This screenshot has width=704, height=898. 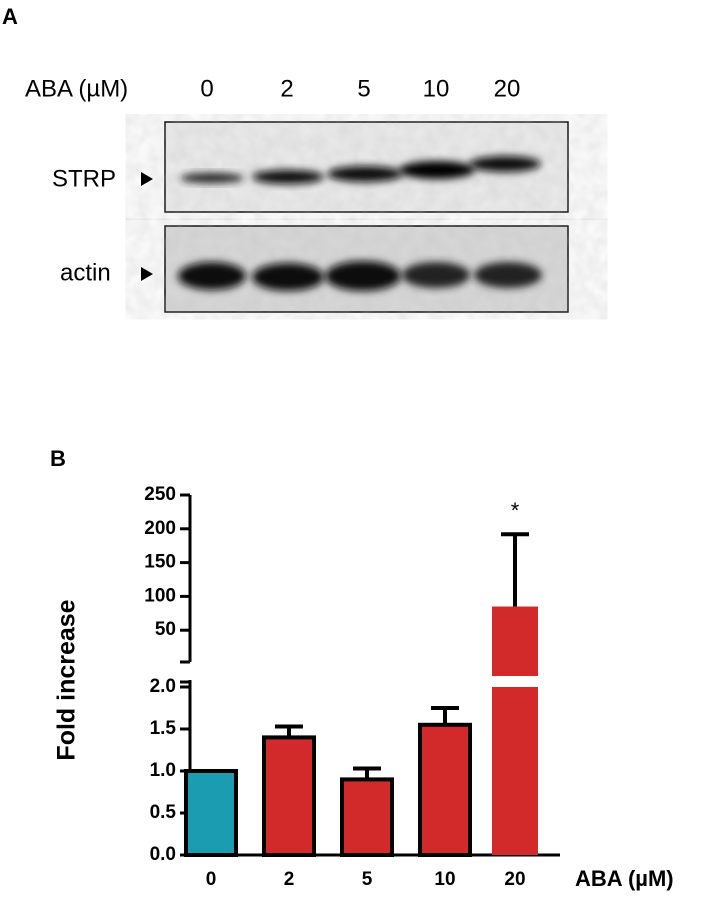 I want to click on y-tick-label: 0.5, so click(x=163, y=812).